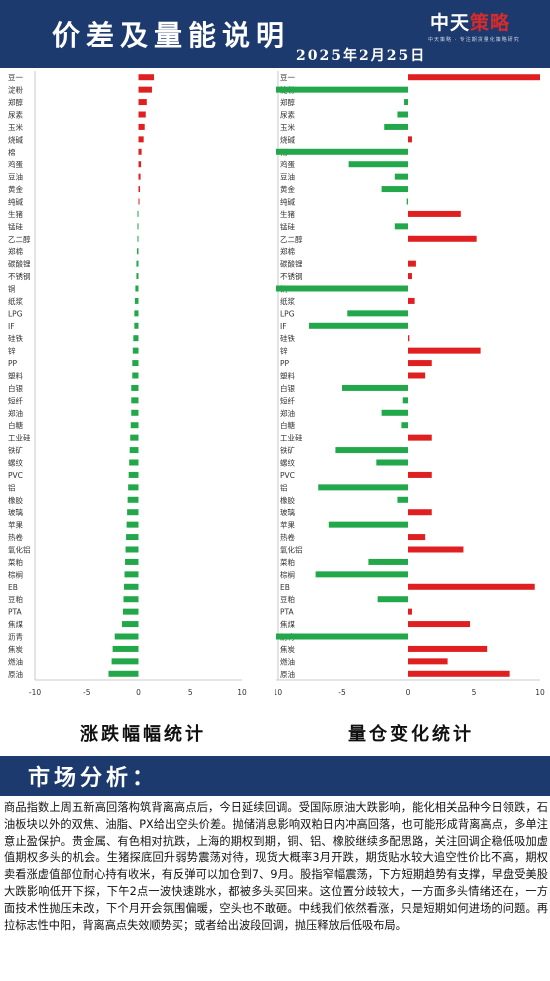  I want to click on category-label: EB, so click(13, 587).